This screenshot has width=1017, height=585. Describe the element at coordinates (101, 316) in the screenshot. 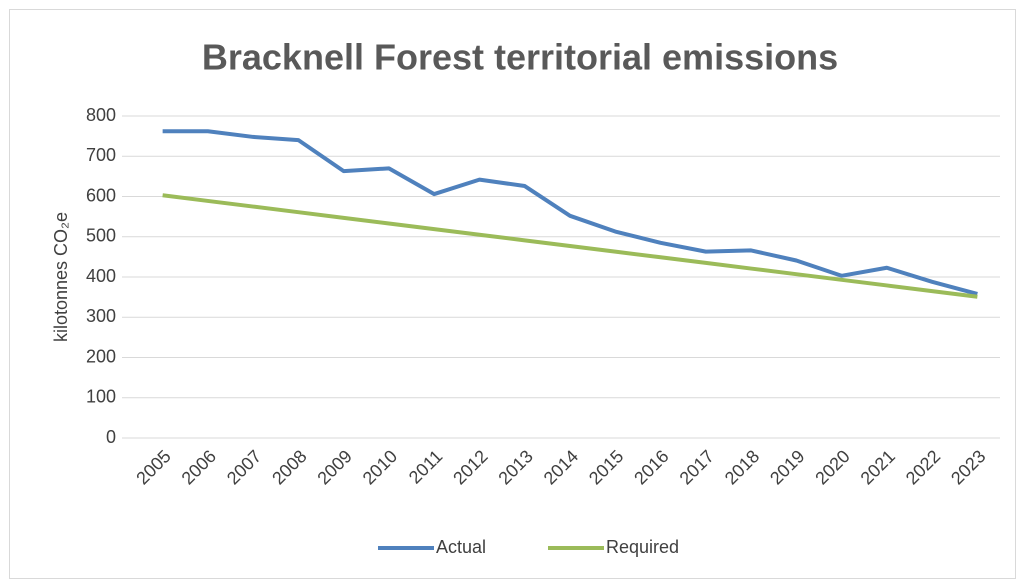

I see `y-tick-label: 300` at that location.